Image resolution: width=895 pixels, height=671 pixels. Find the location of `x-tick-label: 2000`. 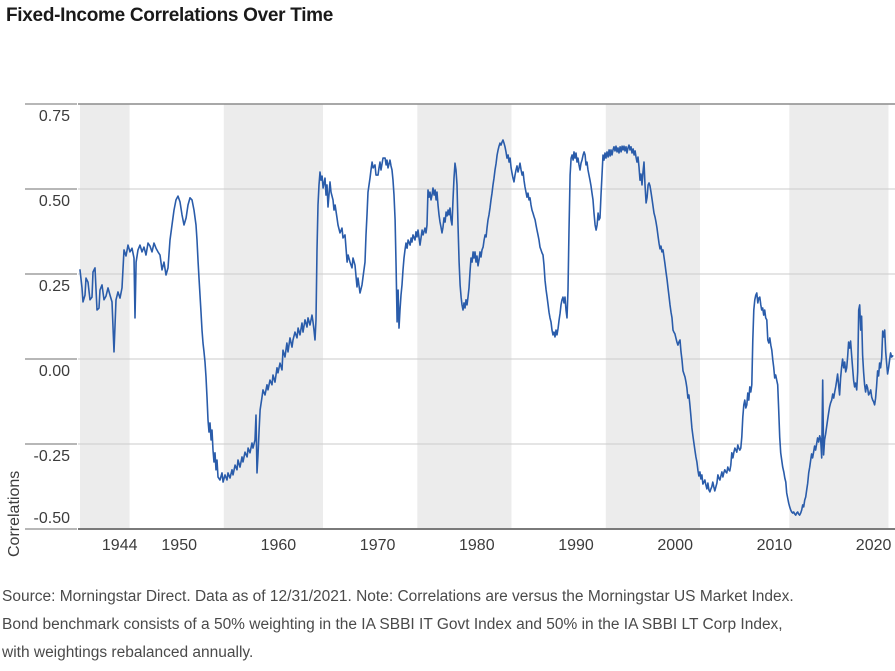

x-tick-label: 2000 is located at coordinates (675, 545).